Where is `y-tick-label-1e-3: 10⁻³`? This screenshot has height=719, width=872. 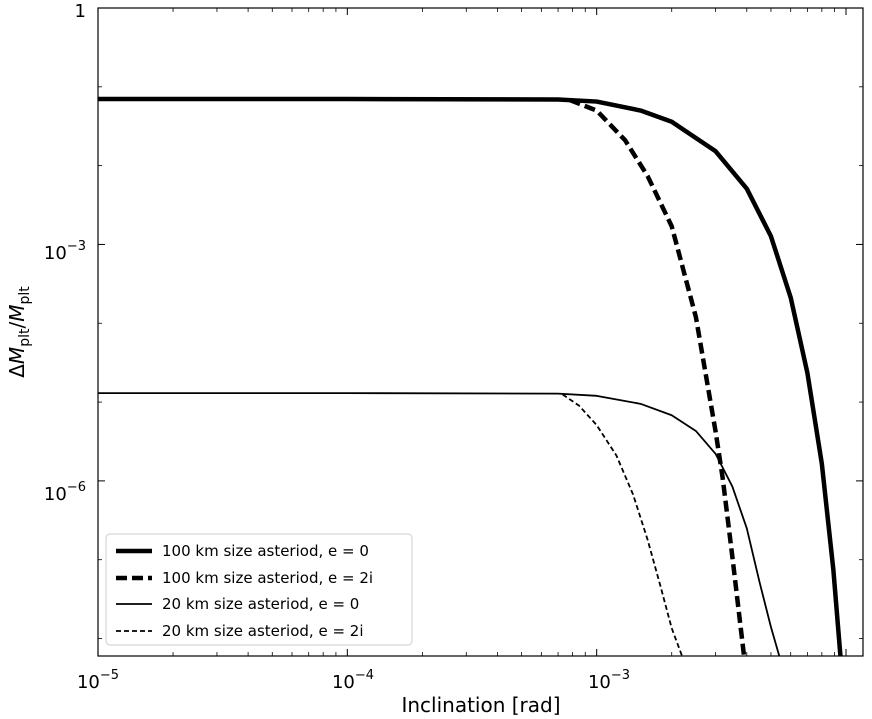 y-tick-label-1e-3: 10⁻³ is located at coordinates (65, 251).